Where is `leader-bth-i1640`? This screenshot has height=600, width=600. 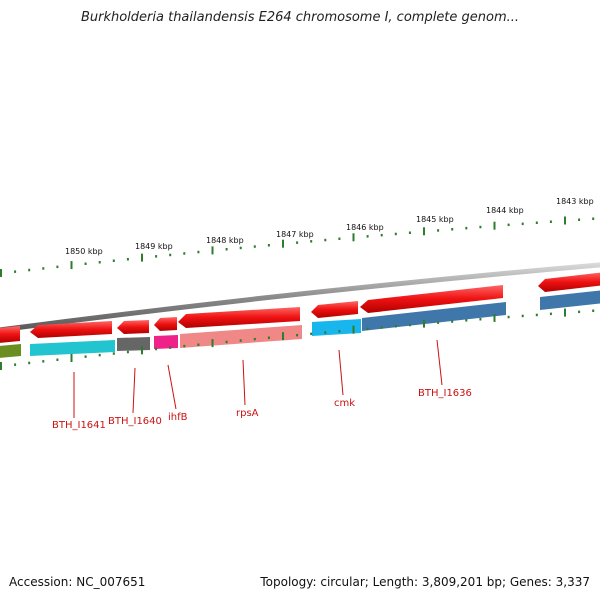
leader-bth-i1640 is located at coordinates (134, 390).